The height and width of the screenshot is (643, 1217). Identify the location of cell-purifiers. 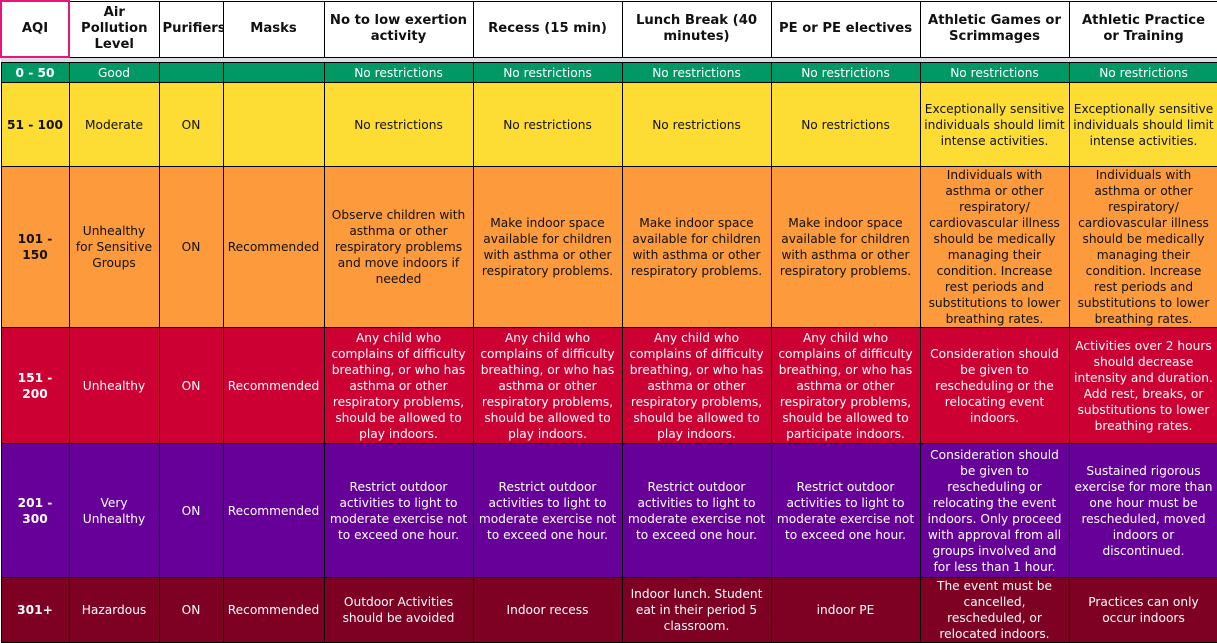
(191, 72).